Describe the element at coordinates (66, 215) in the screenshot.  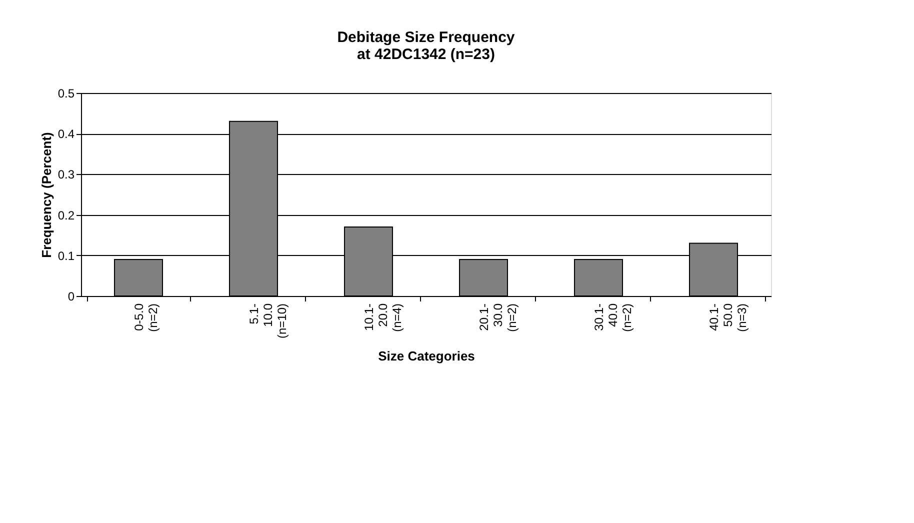
I see `y-tick-label: 0.2` at that location.